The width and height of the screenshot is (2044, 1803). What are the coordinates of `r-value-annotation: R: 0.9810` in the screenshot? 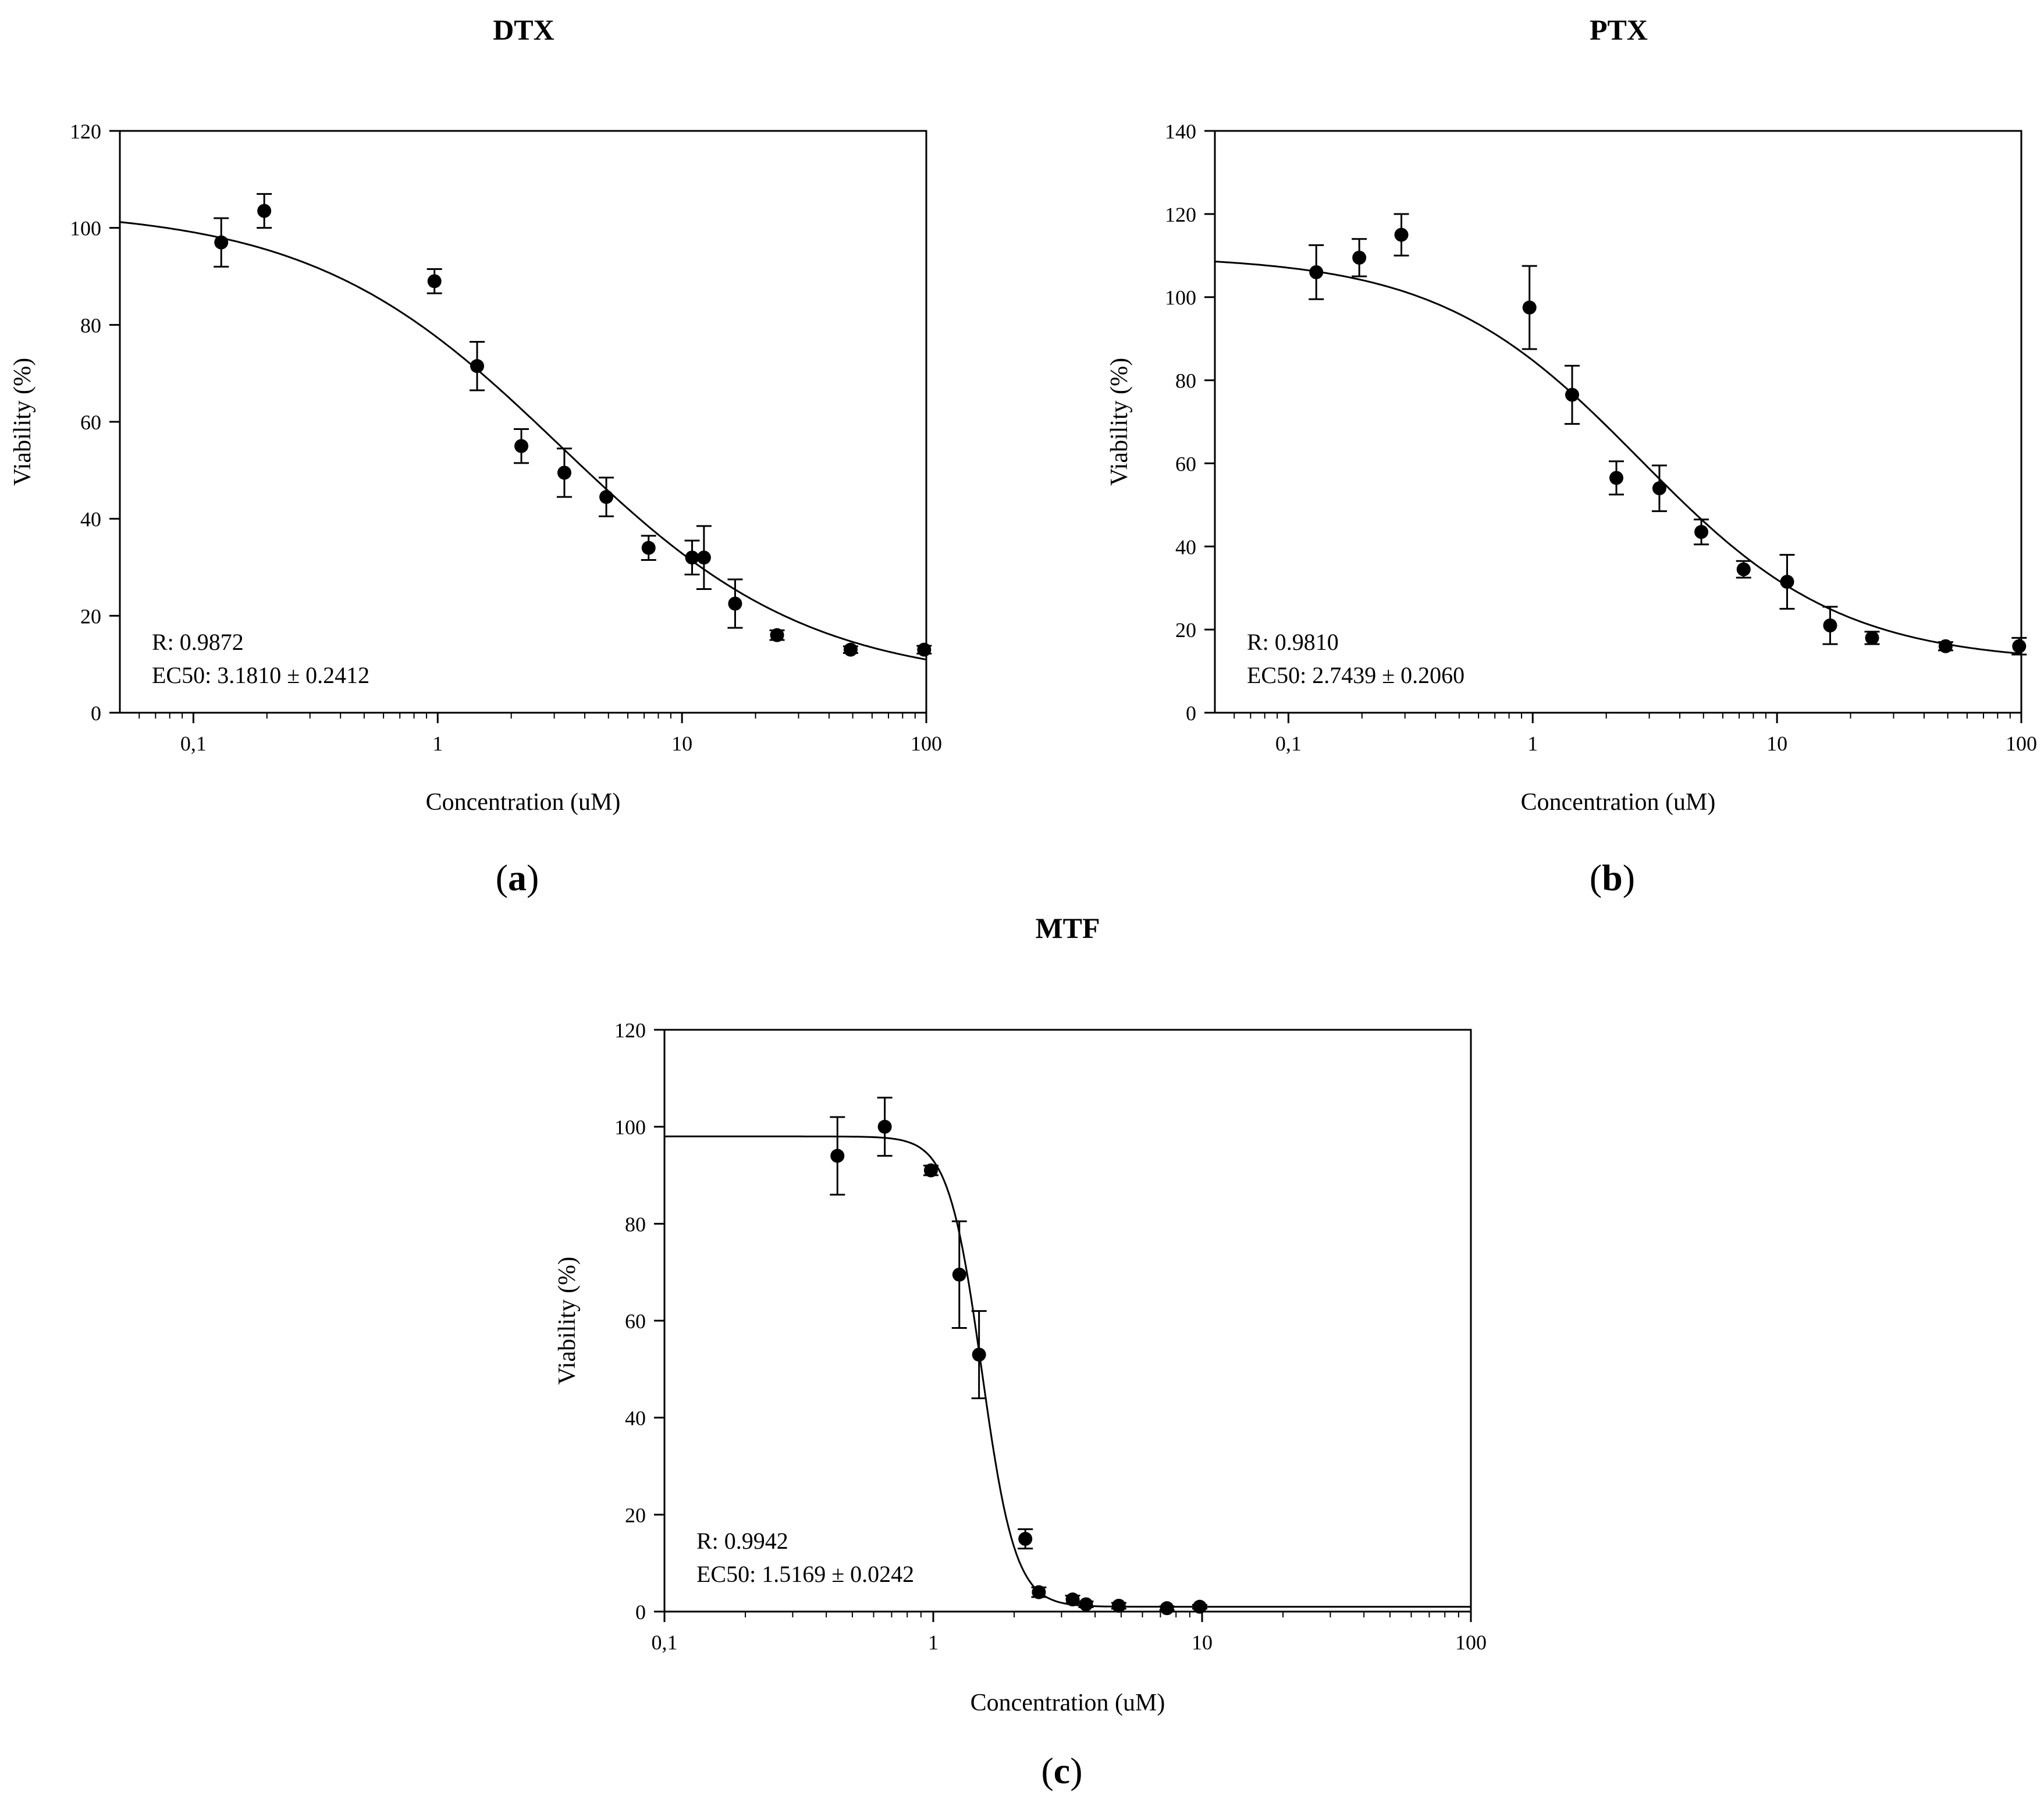 It's located at (1293, 642).